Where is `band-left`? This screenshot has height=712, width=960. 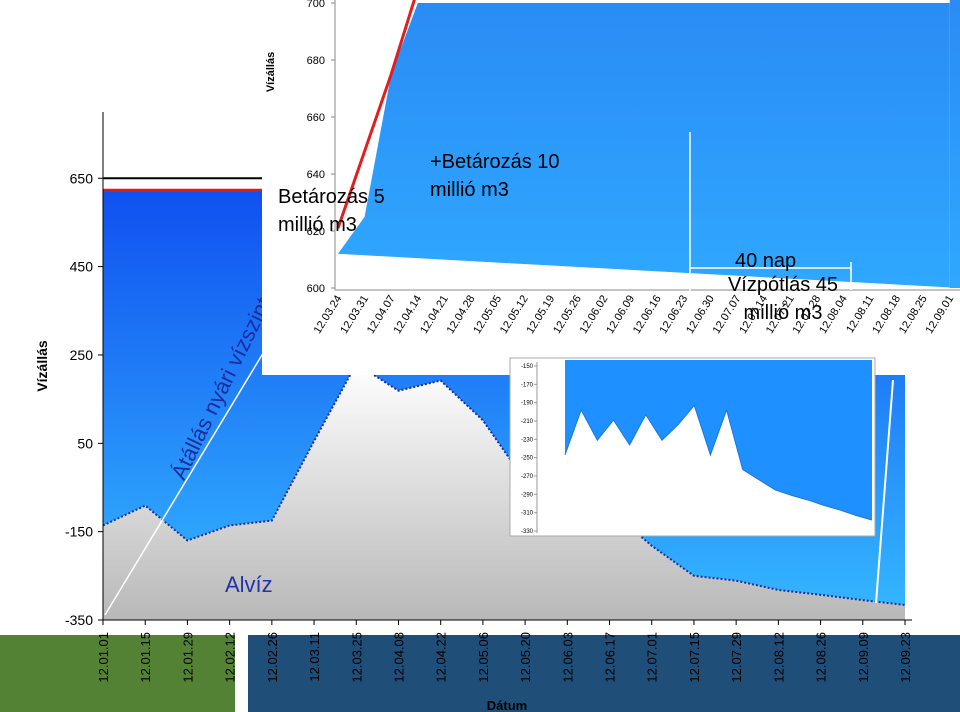 band-left is located at coordinates (117, 673).